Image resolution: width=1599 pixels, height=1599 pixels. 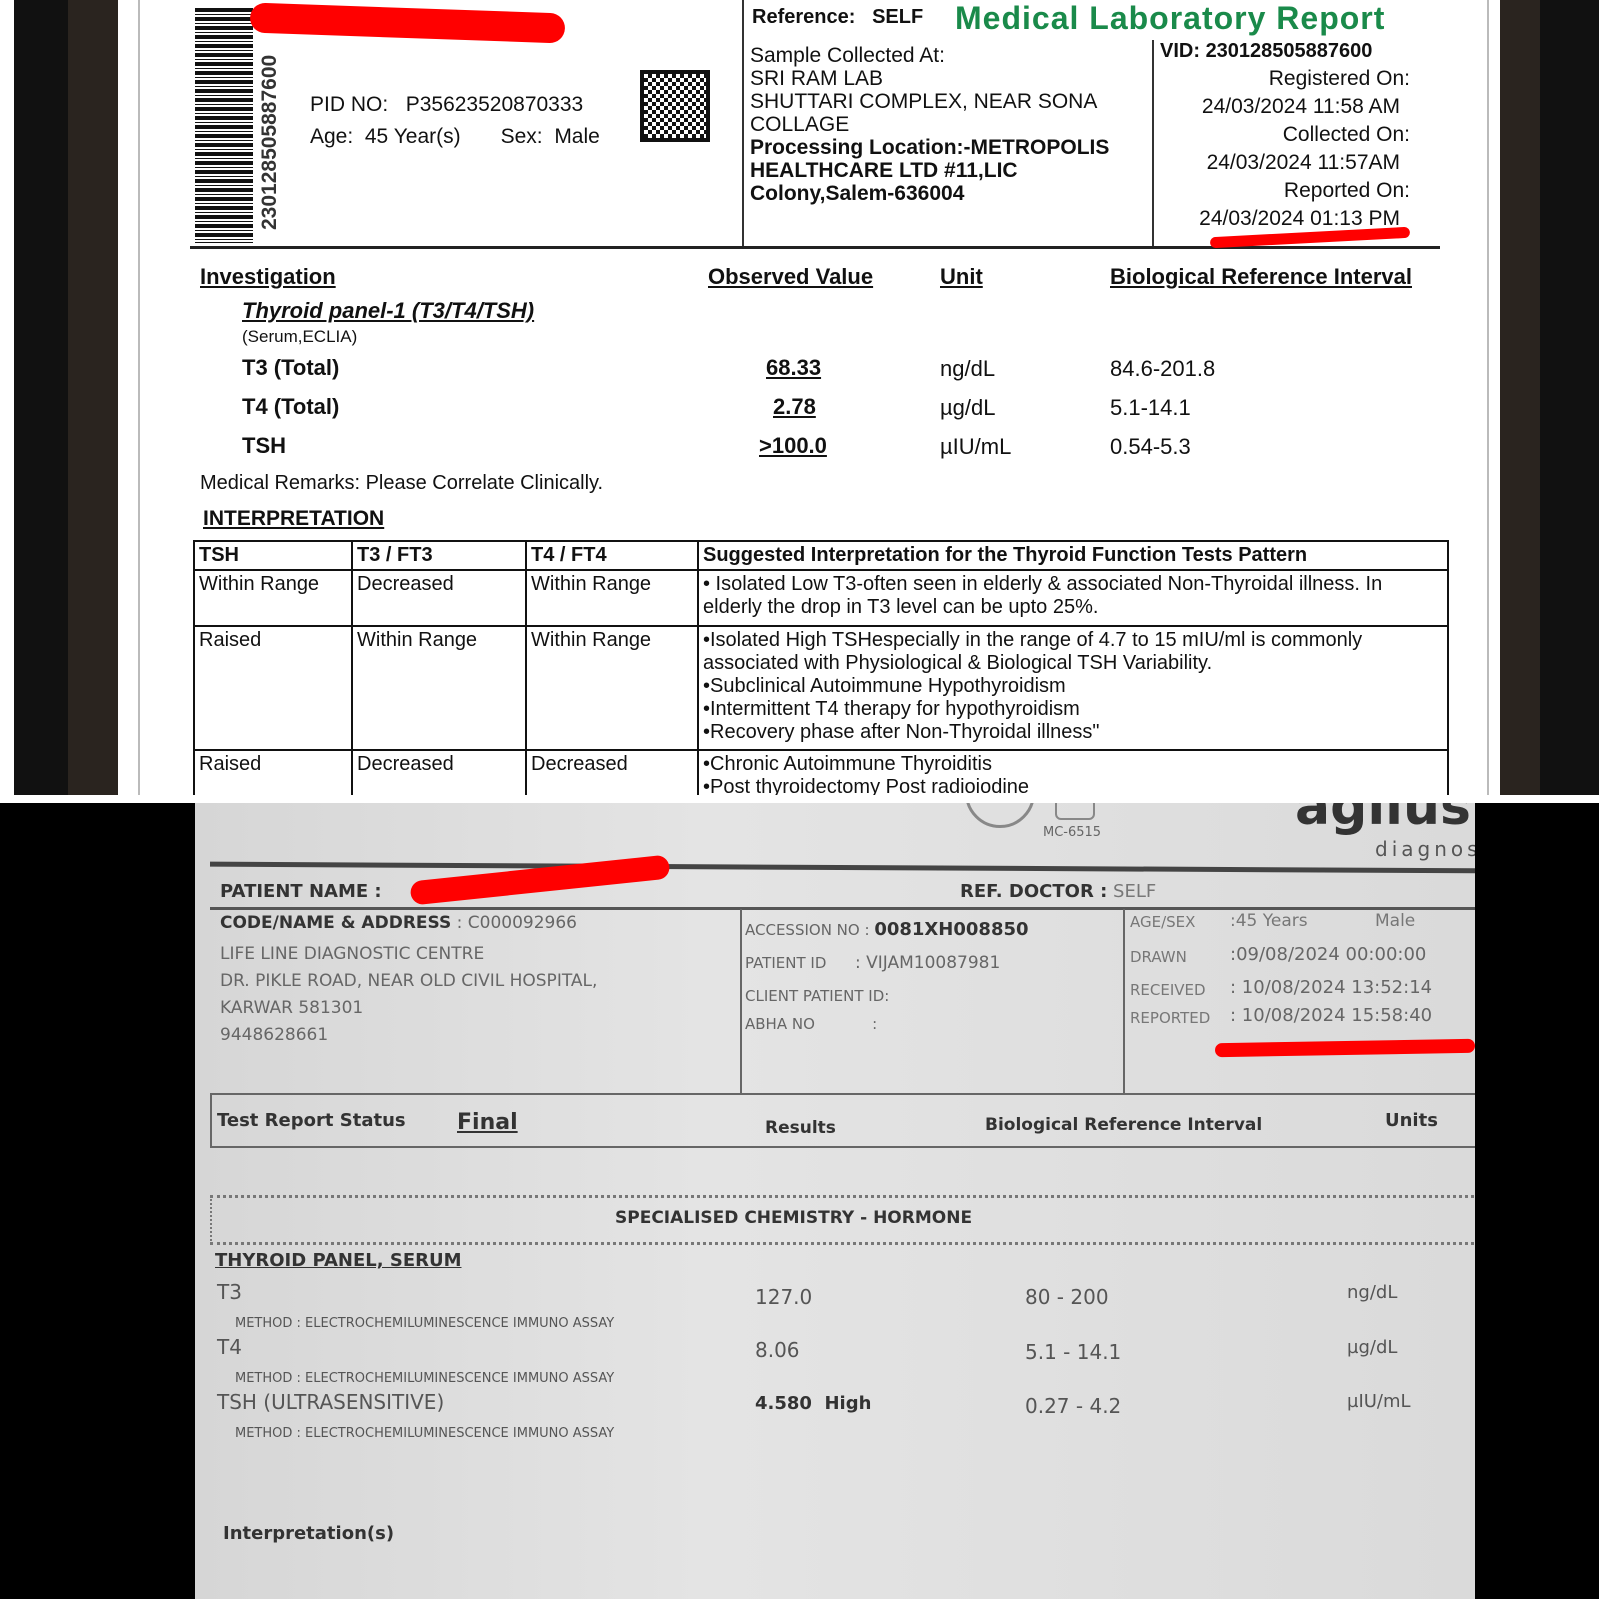 I want to click on column-header: T4 / FT4, so click(x=612, y=555).